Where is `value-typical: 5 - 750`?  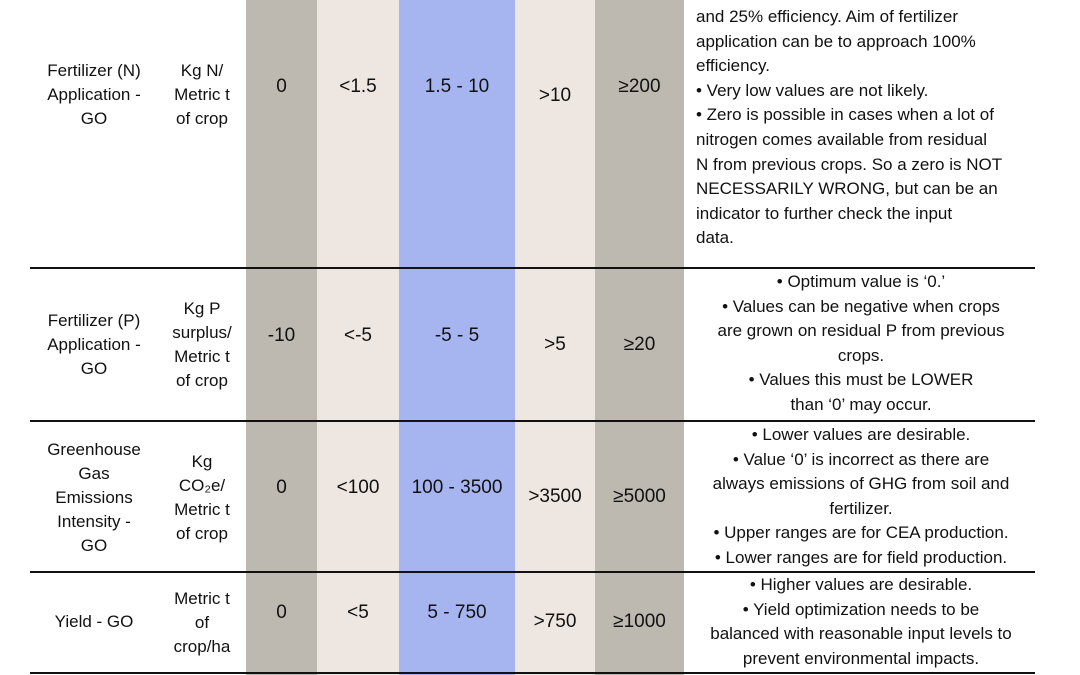
value-typical: 5 - 750 is located at coordinates (457, 612).